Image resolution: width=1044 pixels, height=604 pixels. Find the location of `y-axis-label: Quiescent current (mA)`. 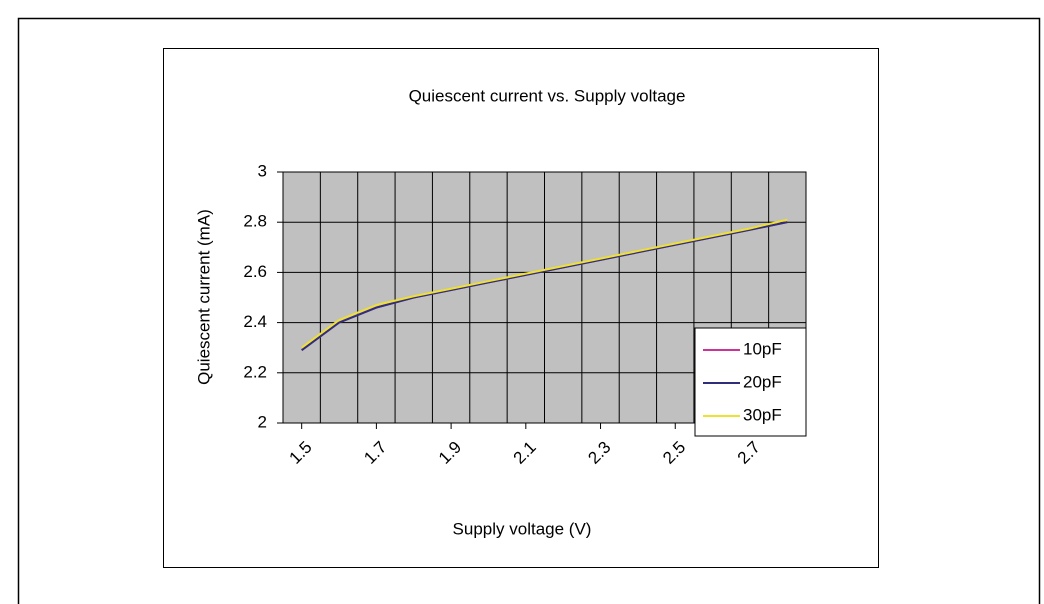

y-axis-label: Quiescent current (mA) is located at coordinates (203, 297).